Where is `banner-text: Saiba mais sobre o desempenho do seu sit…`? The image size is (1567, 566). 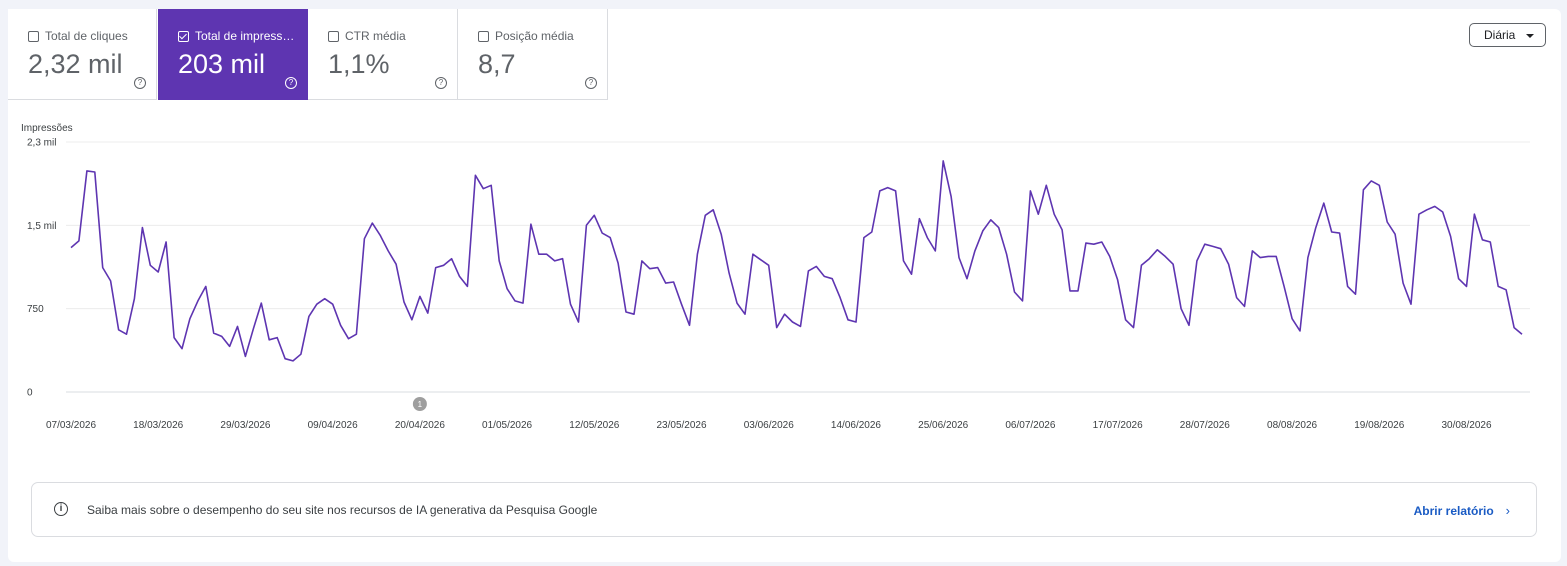 banner-text: Saiba mais sobre o desempenho do seu sit… is located at coordinates (342, 510).